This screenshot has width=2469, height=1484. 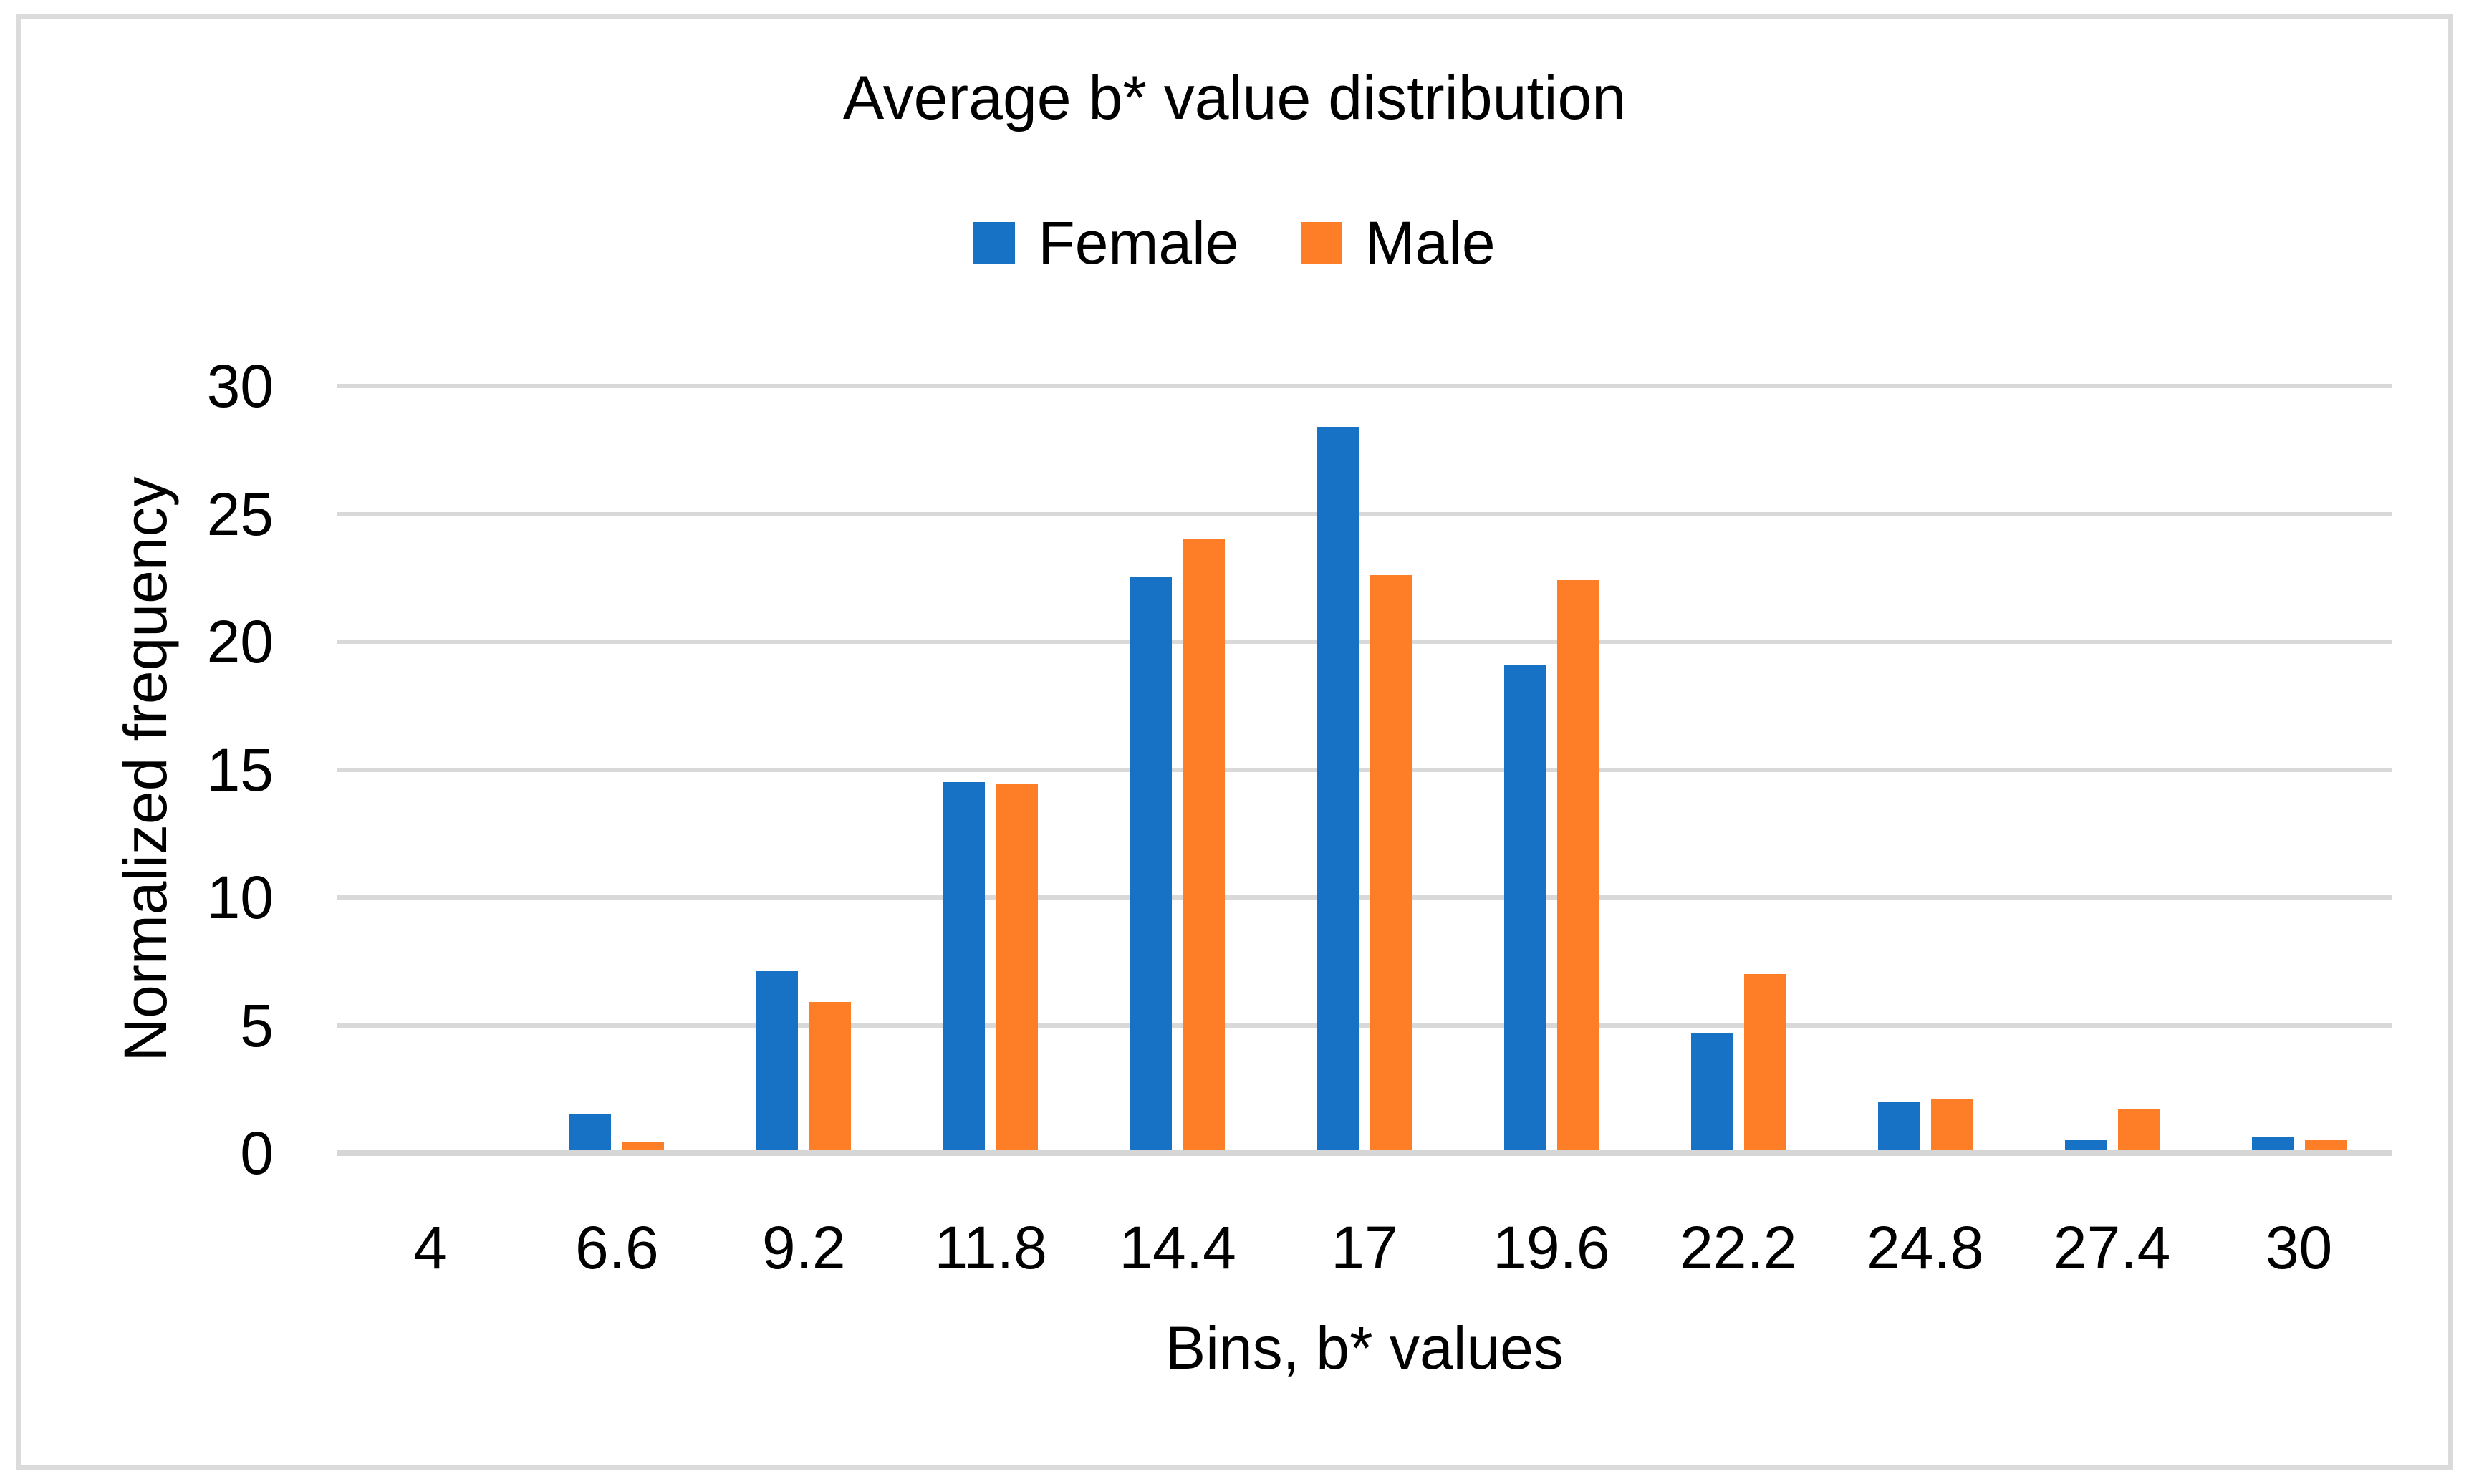 I want to click on legend-item-female: Female, so click(x=1106, y=242).